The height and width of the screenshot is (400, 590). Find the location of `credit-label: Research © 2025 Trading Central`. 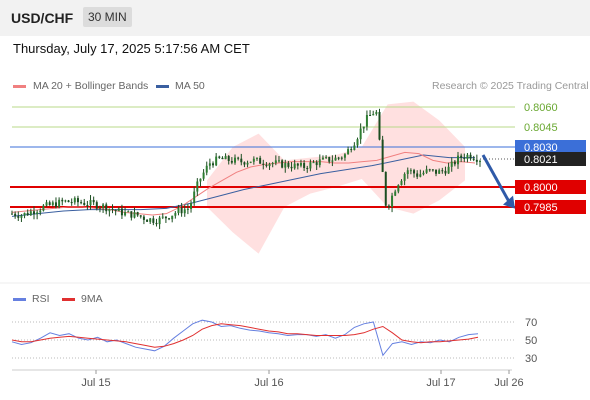

credit-label: Research © 2025 Trading Central is located at coordinates (510, 86).